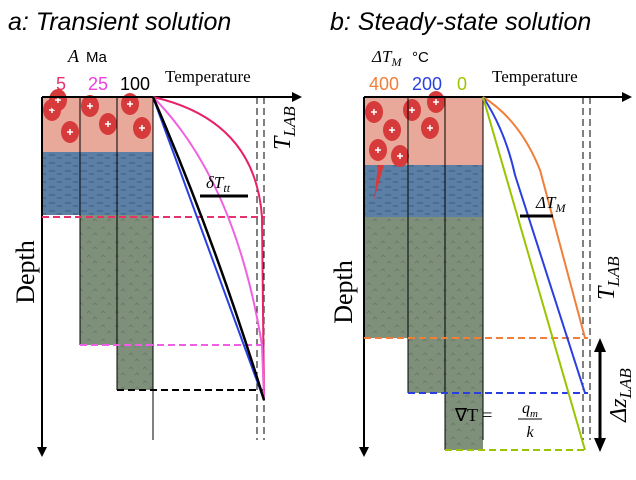 Image resolution: width=636 pixels, height=480 pixels. I want to click on legend-symbol: A, so click(73, 56).